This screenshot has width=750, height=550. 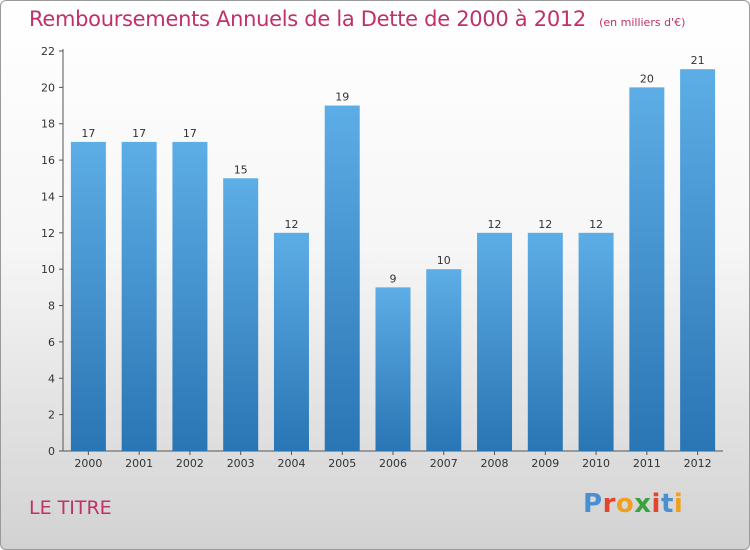 I want to click on y-tick-label: 20, so click(x=48, y=87).